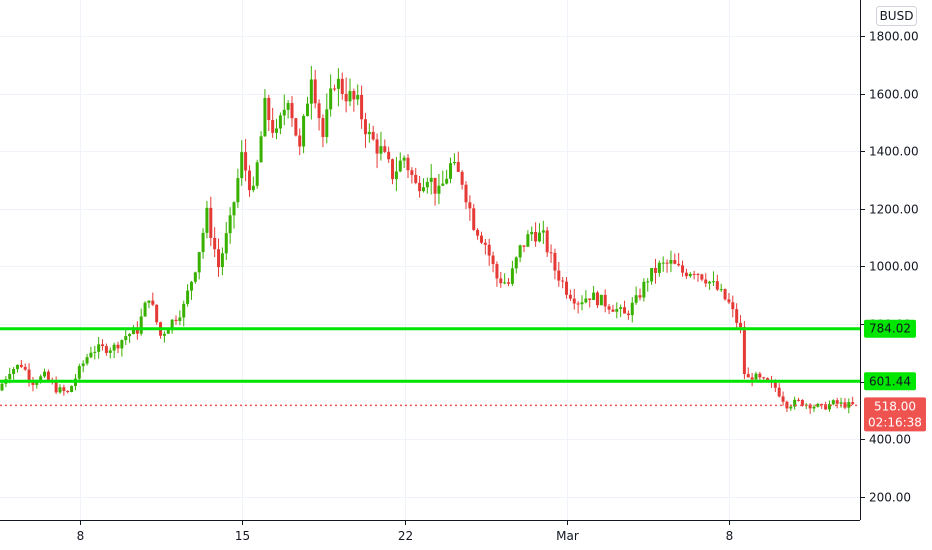 The height and width of the screenshot is (550, 932). I want to click on x-tick-label: 15, so click(242, 536).